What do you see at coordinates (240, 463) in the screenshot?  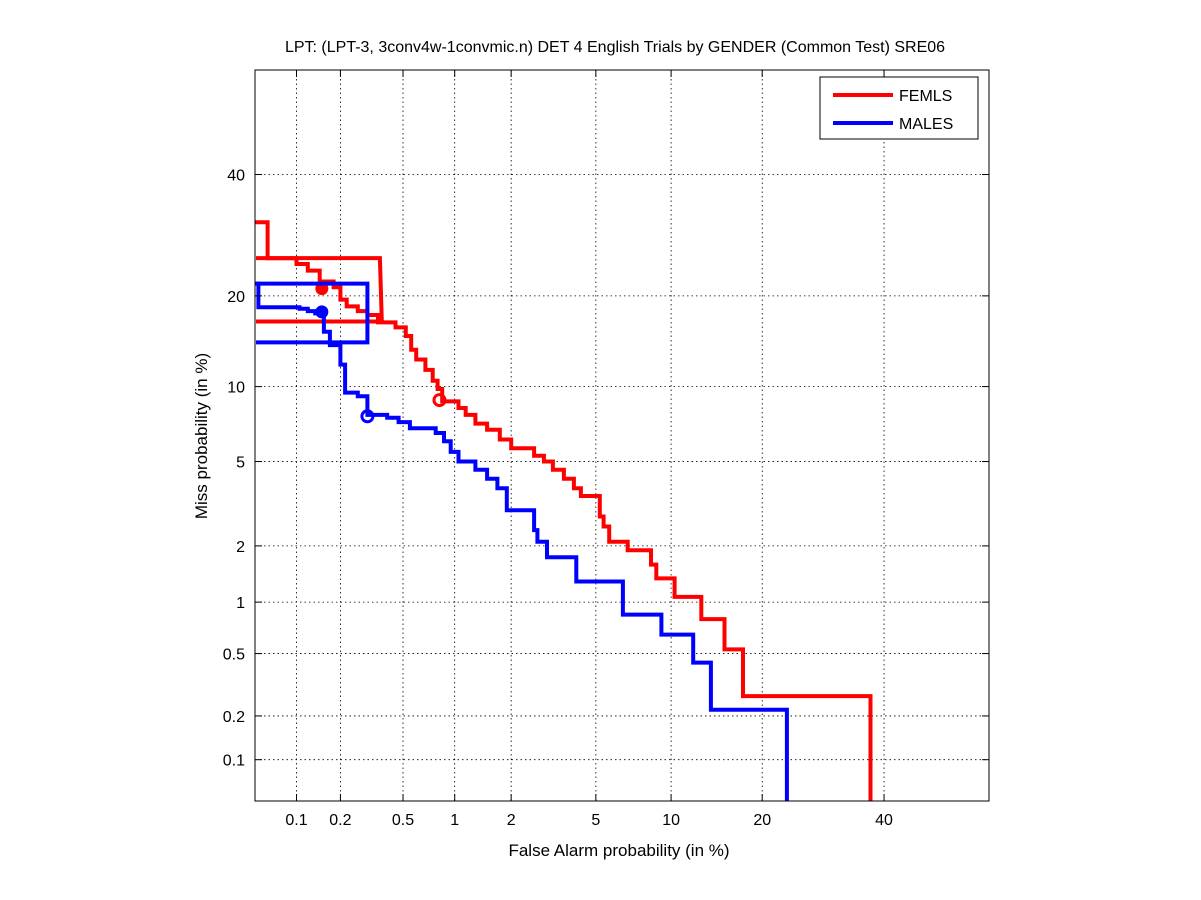 I see `y-tick-label: 5` at bounding box center [240, 463].